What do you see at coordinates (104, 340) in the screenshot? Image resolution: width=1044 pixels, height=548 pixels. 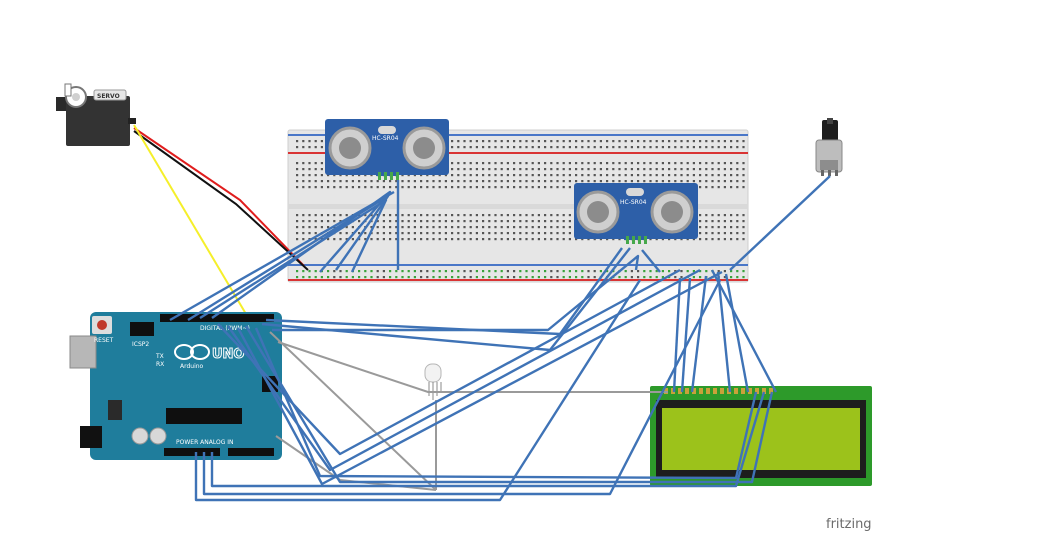 I see `reset-label: RESET` at bounding box center [104, 340].